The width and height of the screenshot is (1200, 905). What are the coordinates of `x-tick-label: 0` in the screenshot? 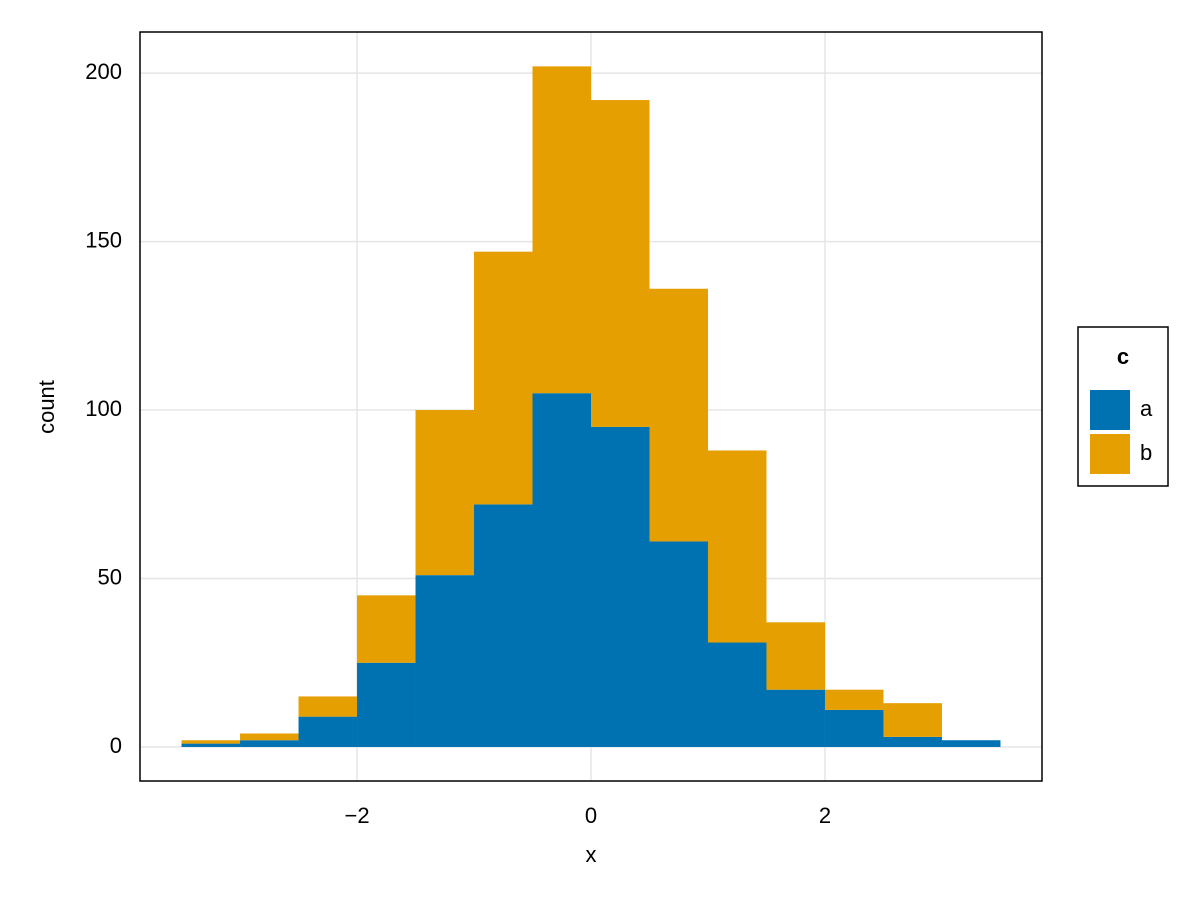 It's located at (591, 815).